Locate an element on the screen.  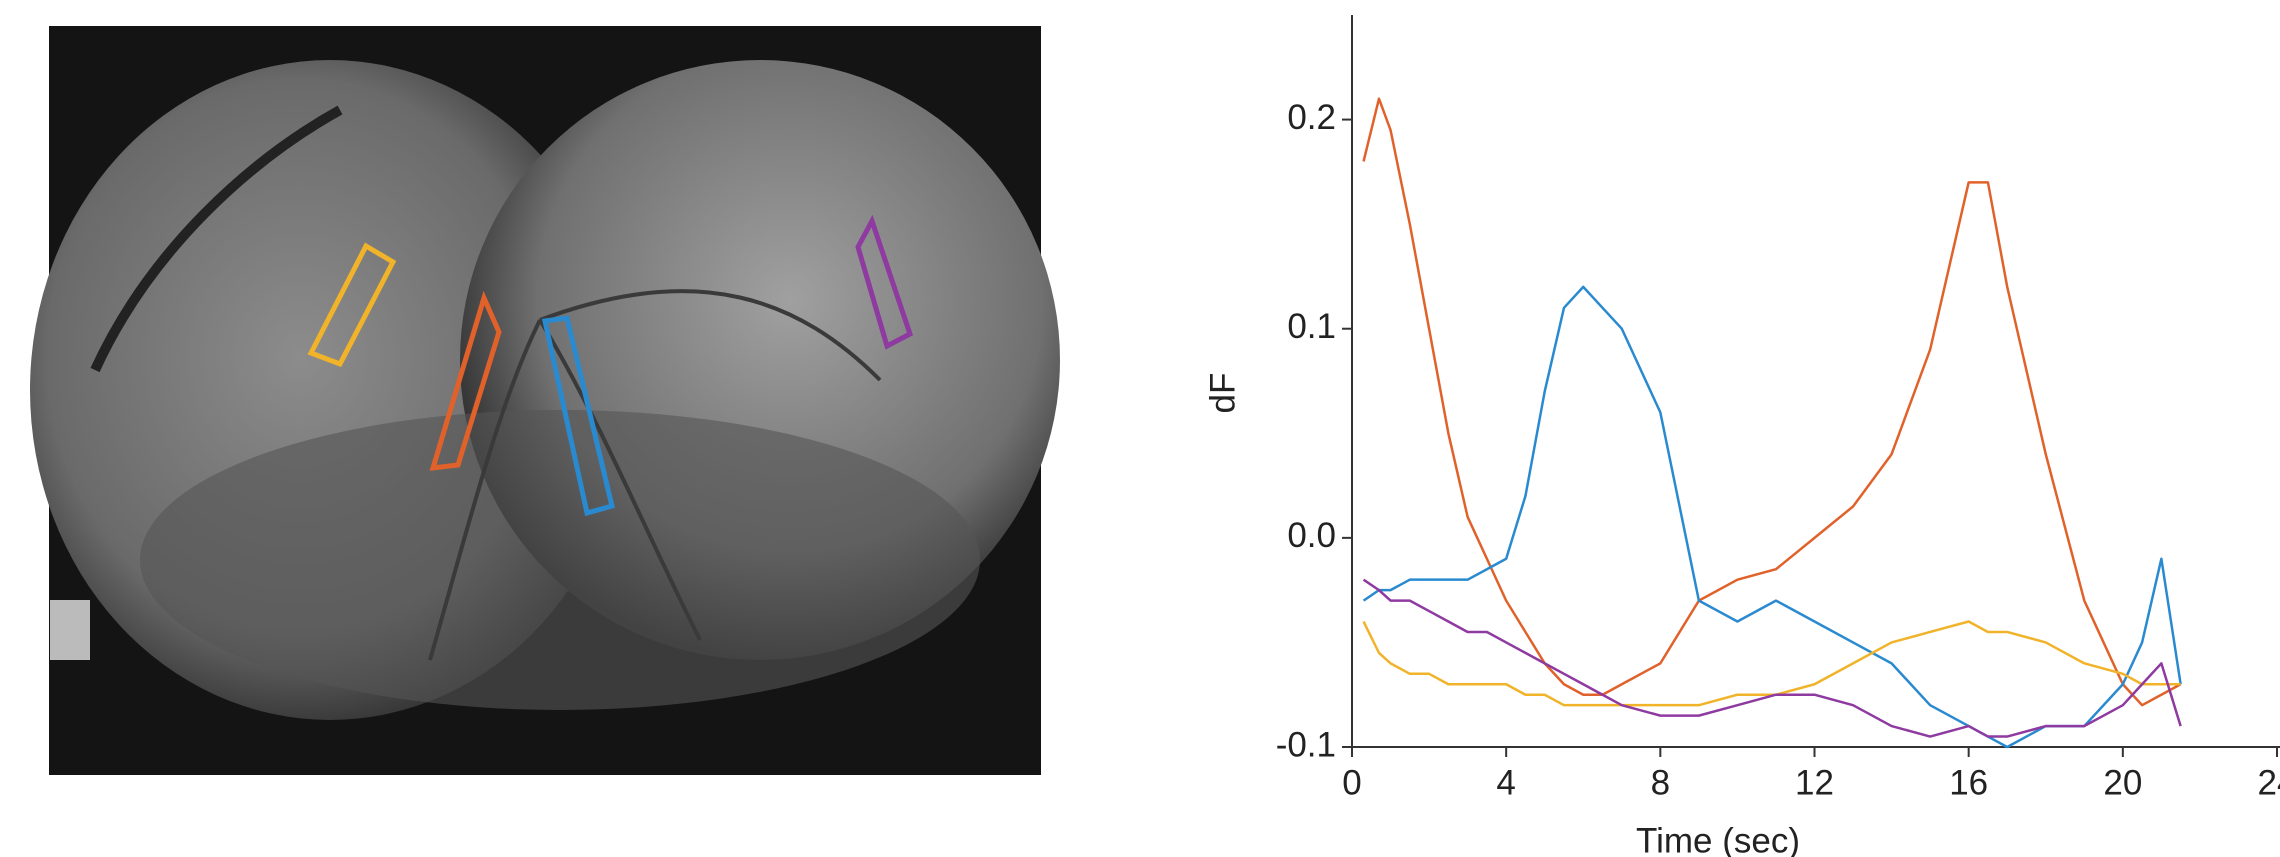
x-tick-label: 0 is located at coordinates (1351, 782).